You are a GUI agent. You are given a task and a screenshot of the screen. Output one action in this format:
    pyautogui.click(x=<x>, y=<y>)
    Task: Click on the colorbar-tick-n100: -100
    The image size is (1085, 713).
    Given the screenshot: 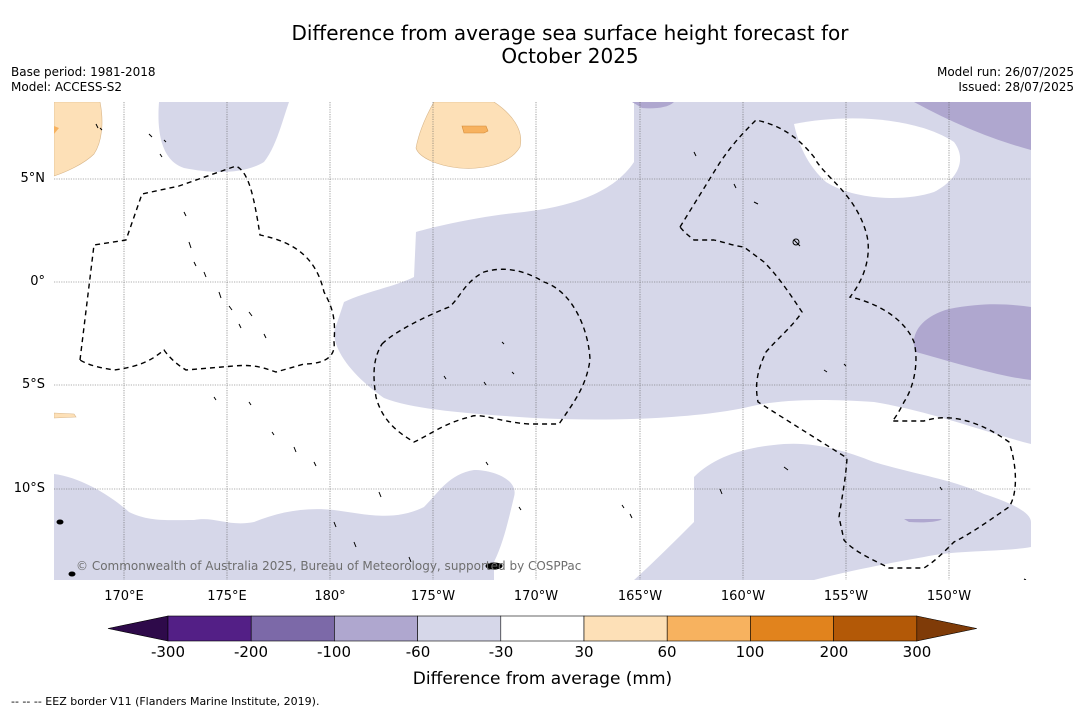 What is the action you would take?
    pyautogui.click(x=334, y=652)
    